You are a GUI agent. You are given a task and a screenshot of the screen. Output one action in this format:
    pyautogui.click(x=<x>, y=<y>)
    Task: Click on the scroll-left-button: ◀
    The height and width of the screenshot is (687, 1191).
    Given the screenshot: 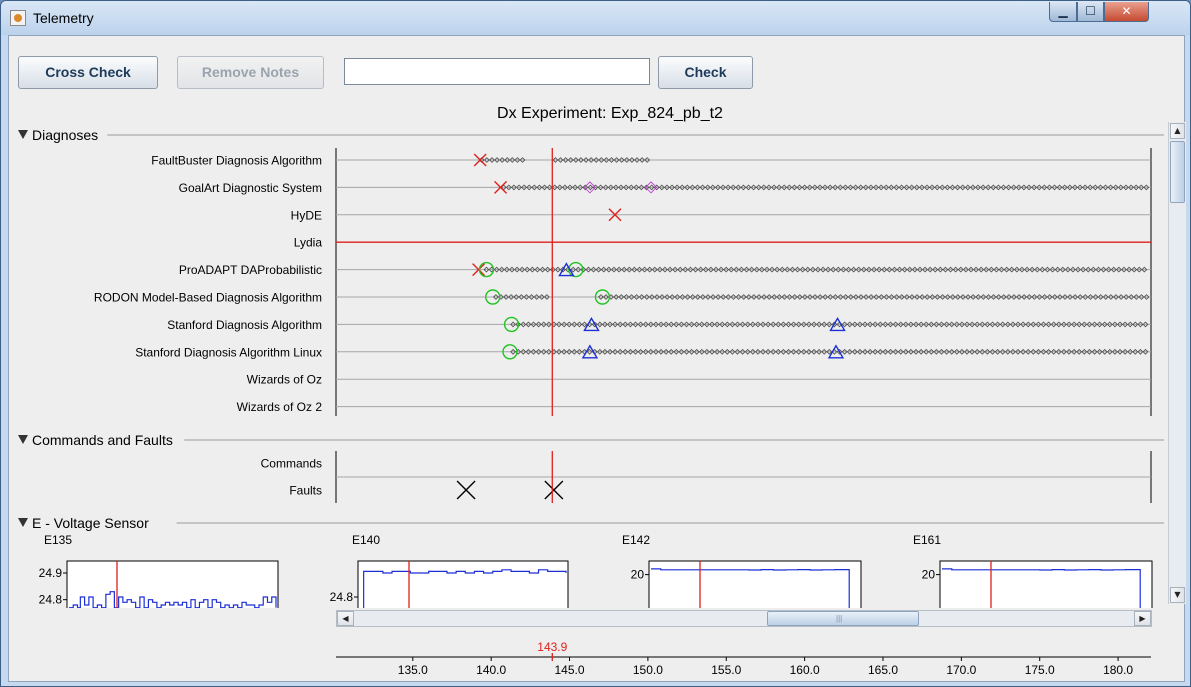 What is the action you would take?
    pyautogui.click(x=345, y=618)
    